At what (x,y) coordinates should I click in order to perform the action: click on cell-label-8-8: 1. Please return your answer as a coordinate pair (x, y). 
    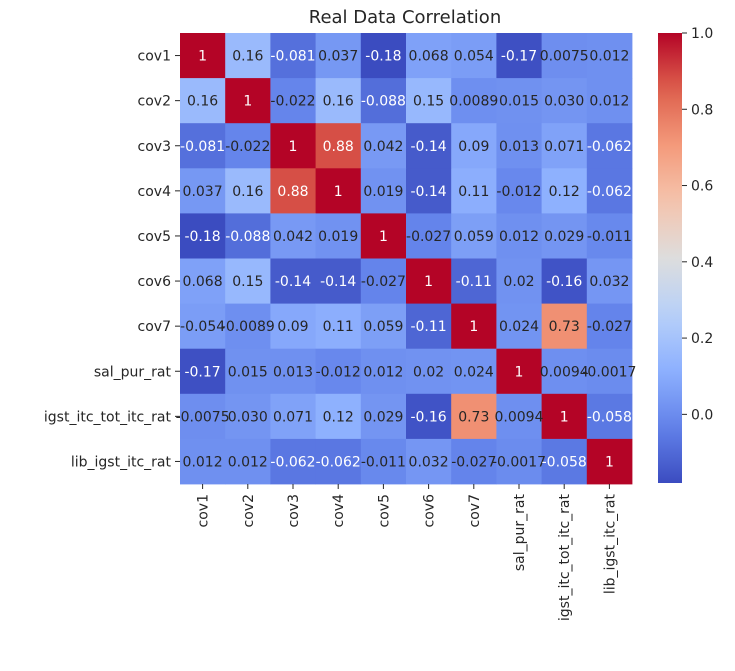
    Looking at the image, I should click on (564, 417).